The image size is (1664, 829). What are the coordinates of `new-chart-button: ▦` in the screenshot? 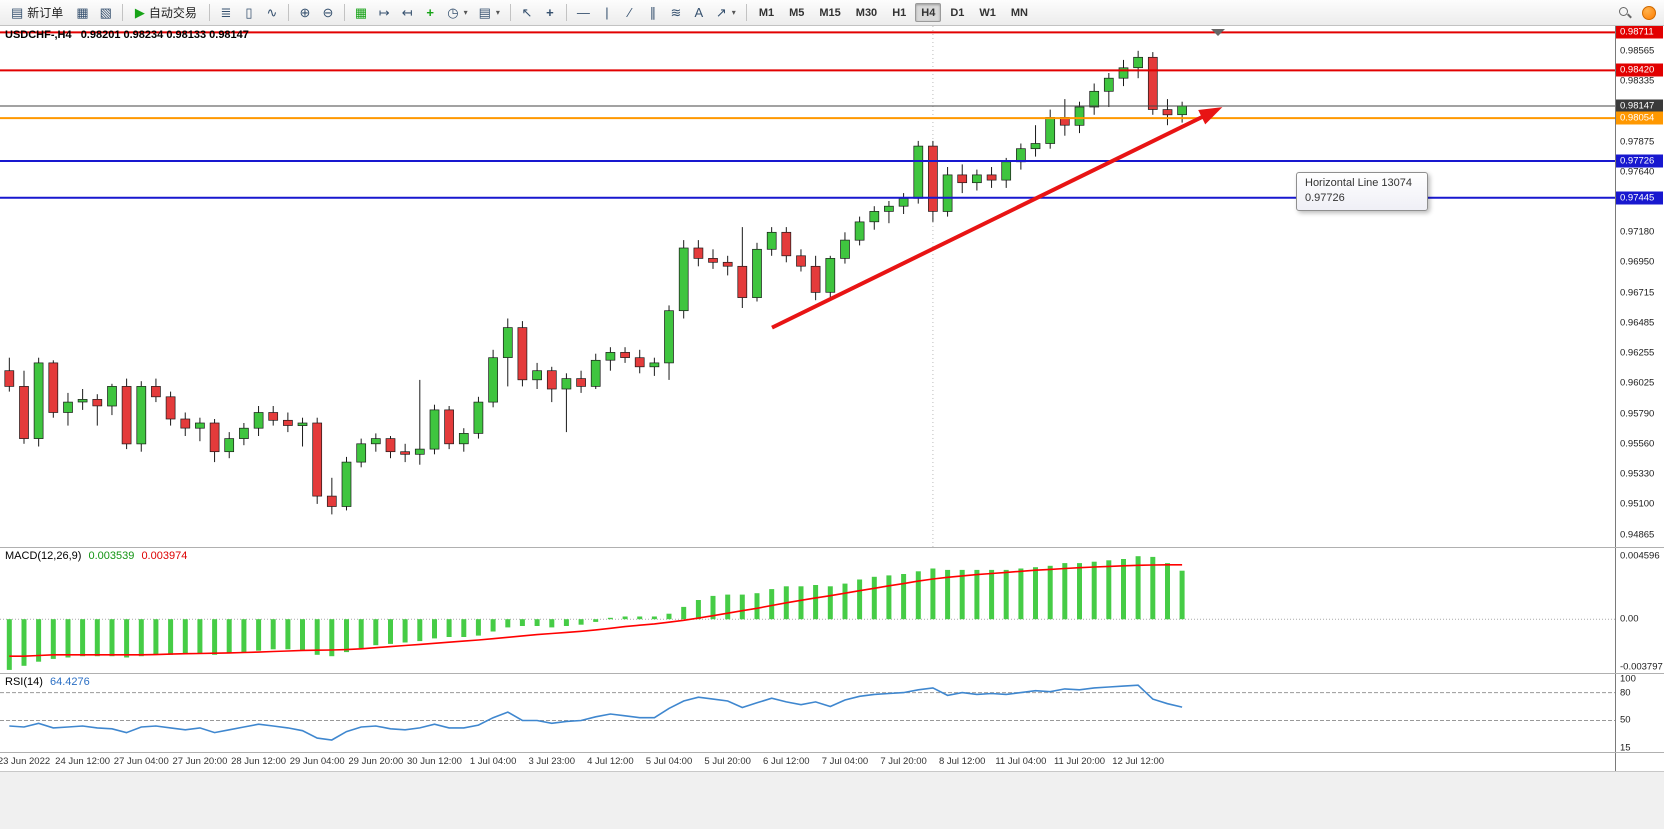 It's located at (82, 12).